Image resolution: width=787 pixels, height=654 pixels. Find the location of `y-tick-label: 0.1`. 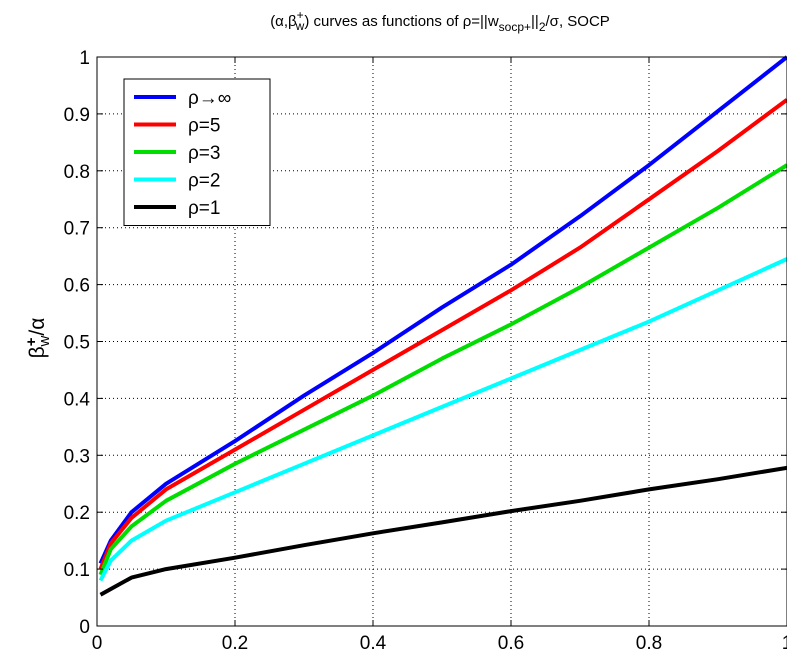

y-tick-label: 0.1 is located at coordinates (77, 570).